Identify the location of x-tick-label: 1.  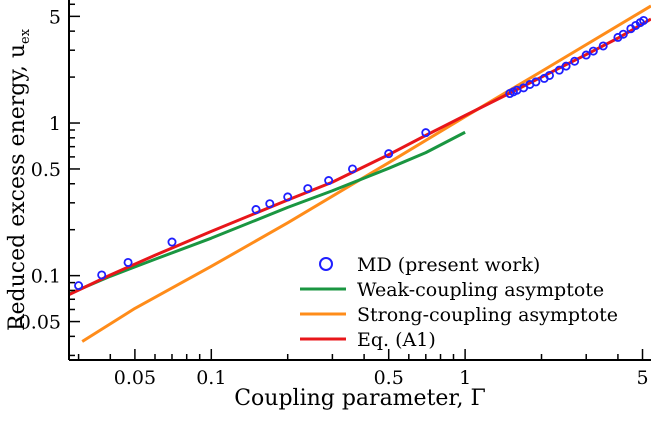
(465, 378).